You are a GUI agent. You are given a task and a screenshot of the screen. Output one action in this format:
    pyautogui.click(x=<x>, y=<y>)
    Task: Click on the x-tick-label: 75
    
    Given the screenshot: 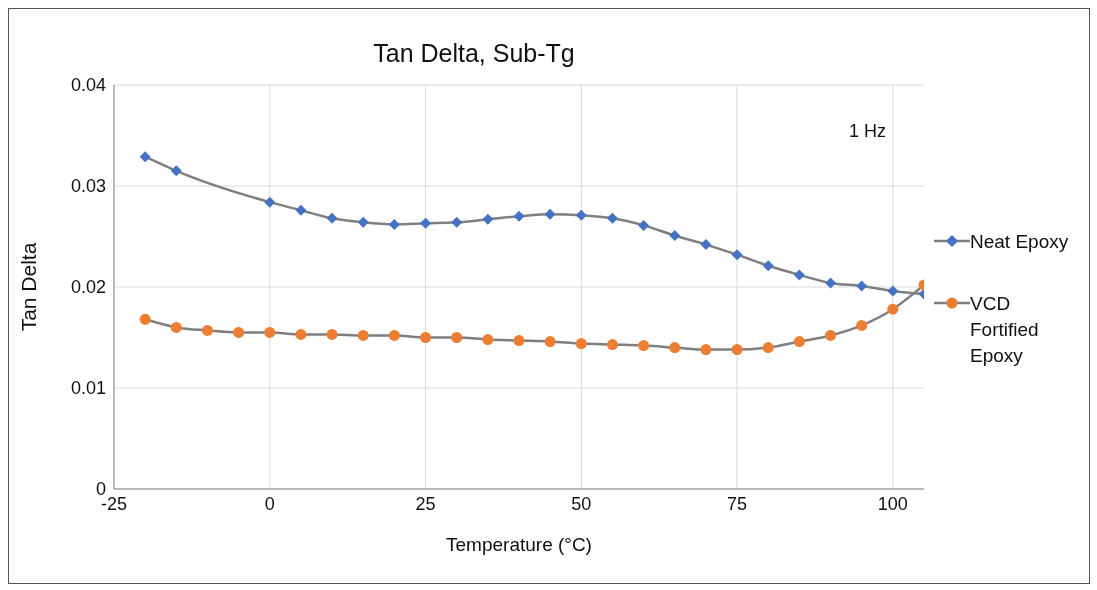 What is the action you would take?
    pyautogui.click(x=737, y=503)
    